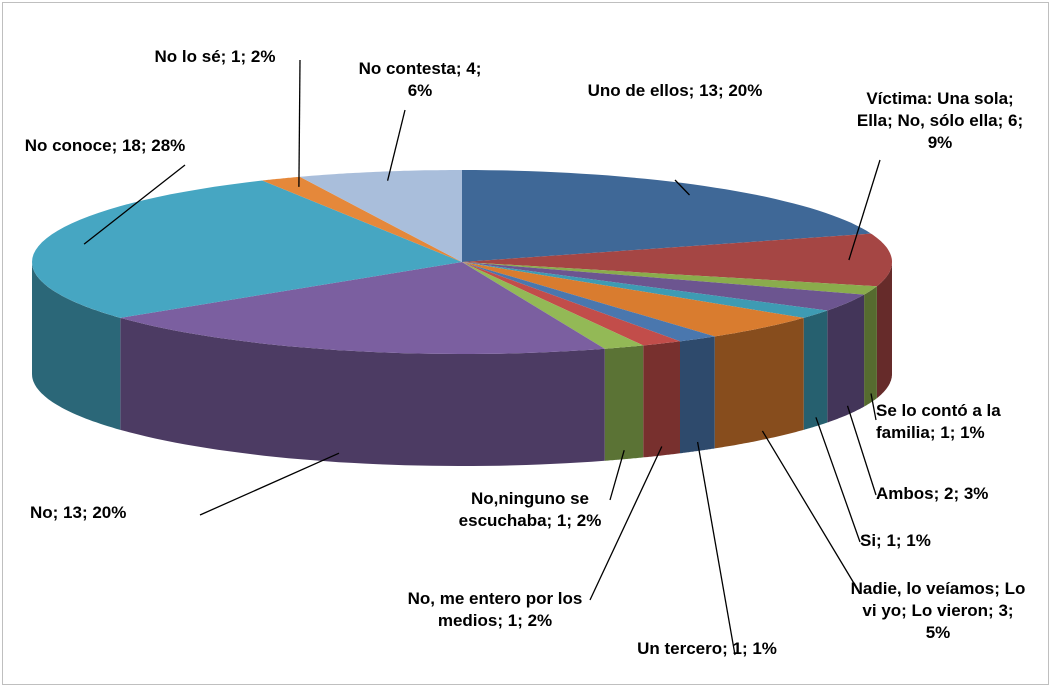 The image size is (1053, 689). Describe the element at coordinates (675, 90) in the screenshot. I see `data-label: Uno de ellos; 13; 20%` at that location.